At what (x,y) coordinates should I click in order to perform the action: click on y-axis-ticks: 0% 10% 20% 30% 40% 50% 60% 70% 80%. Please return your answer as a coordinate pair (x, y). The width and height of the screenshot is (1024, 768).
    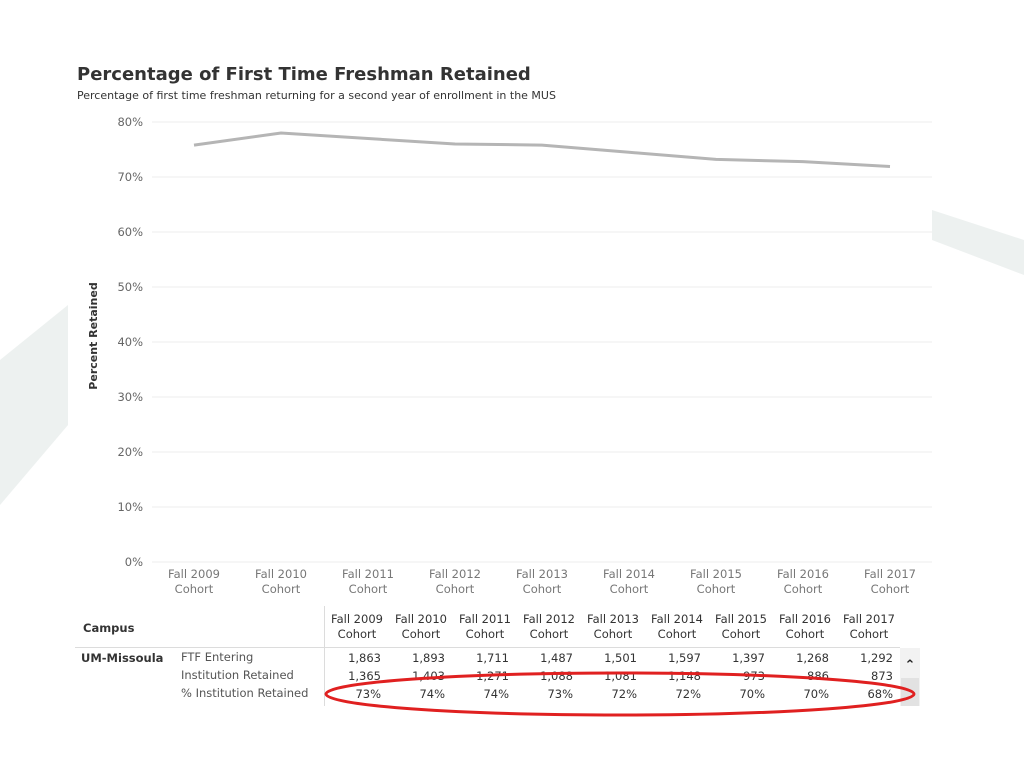
    Looking at the image, I should click on (130, 342).